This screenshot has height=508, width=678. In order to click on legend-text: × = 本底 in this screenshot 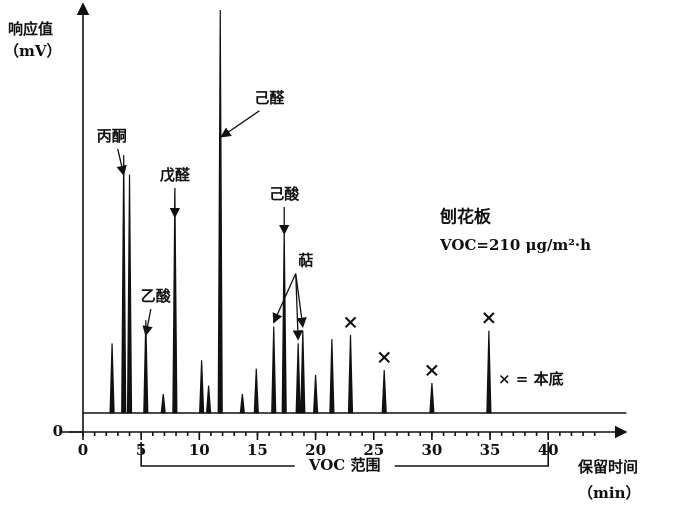, I will do `click(531, 379)`.